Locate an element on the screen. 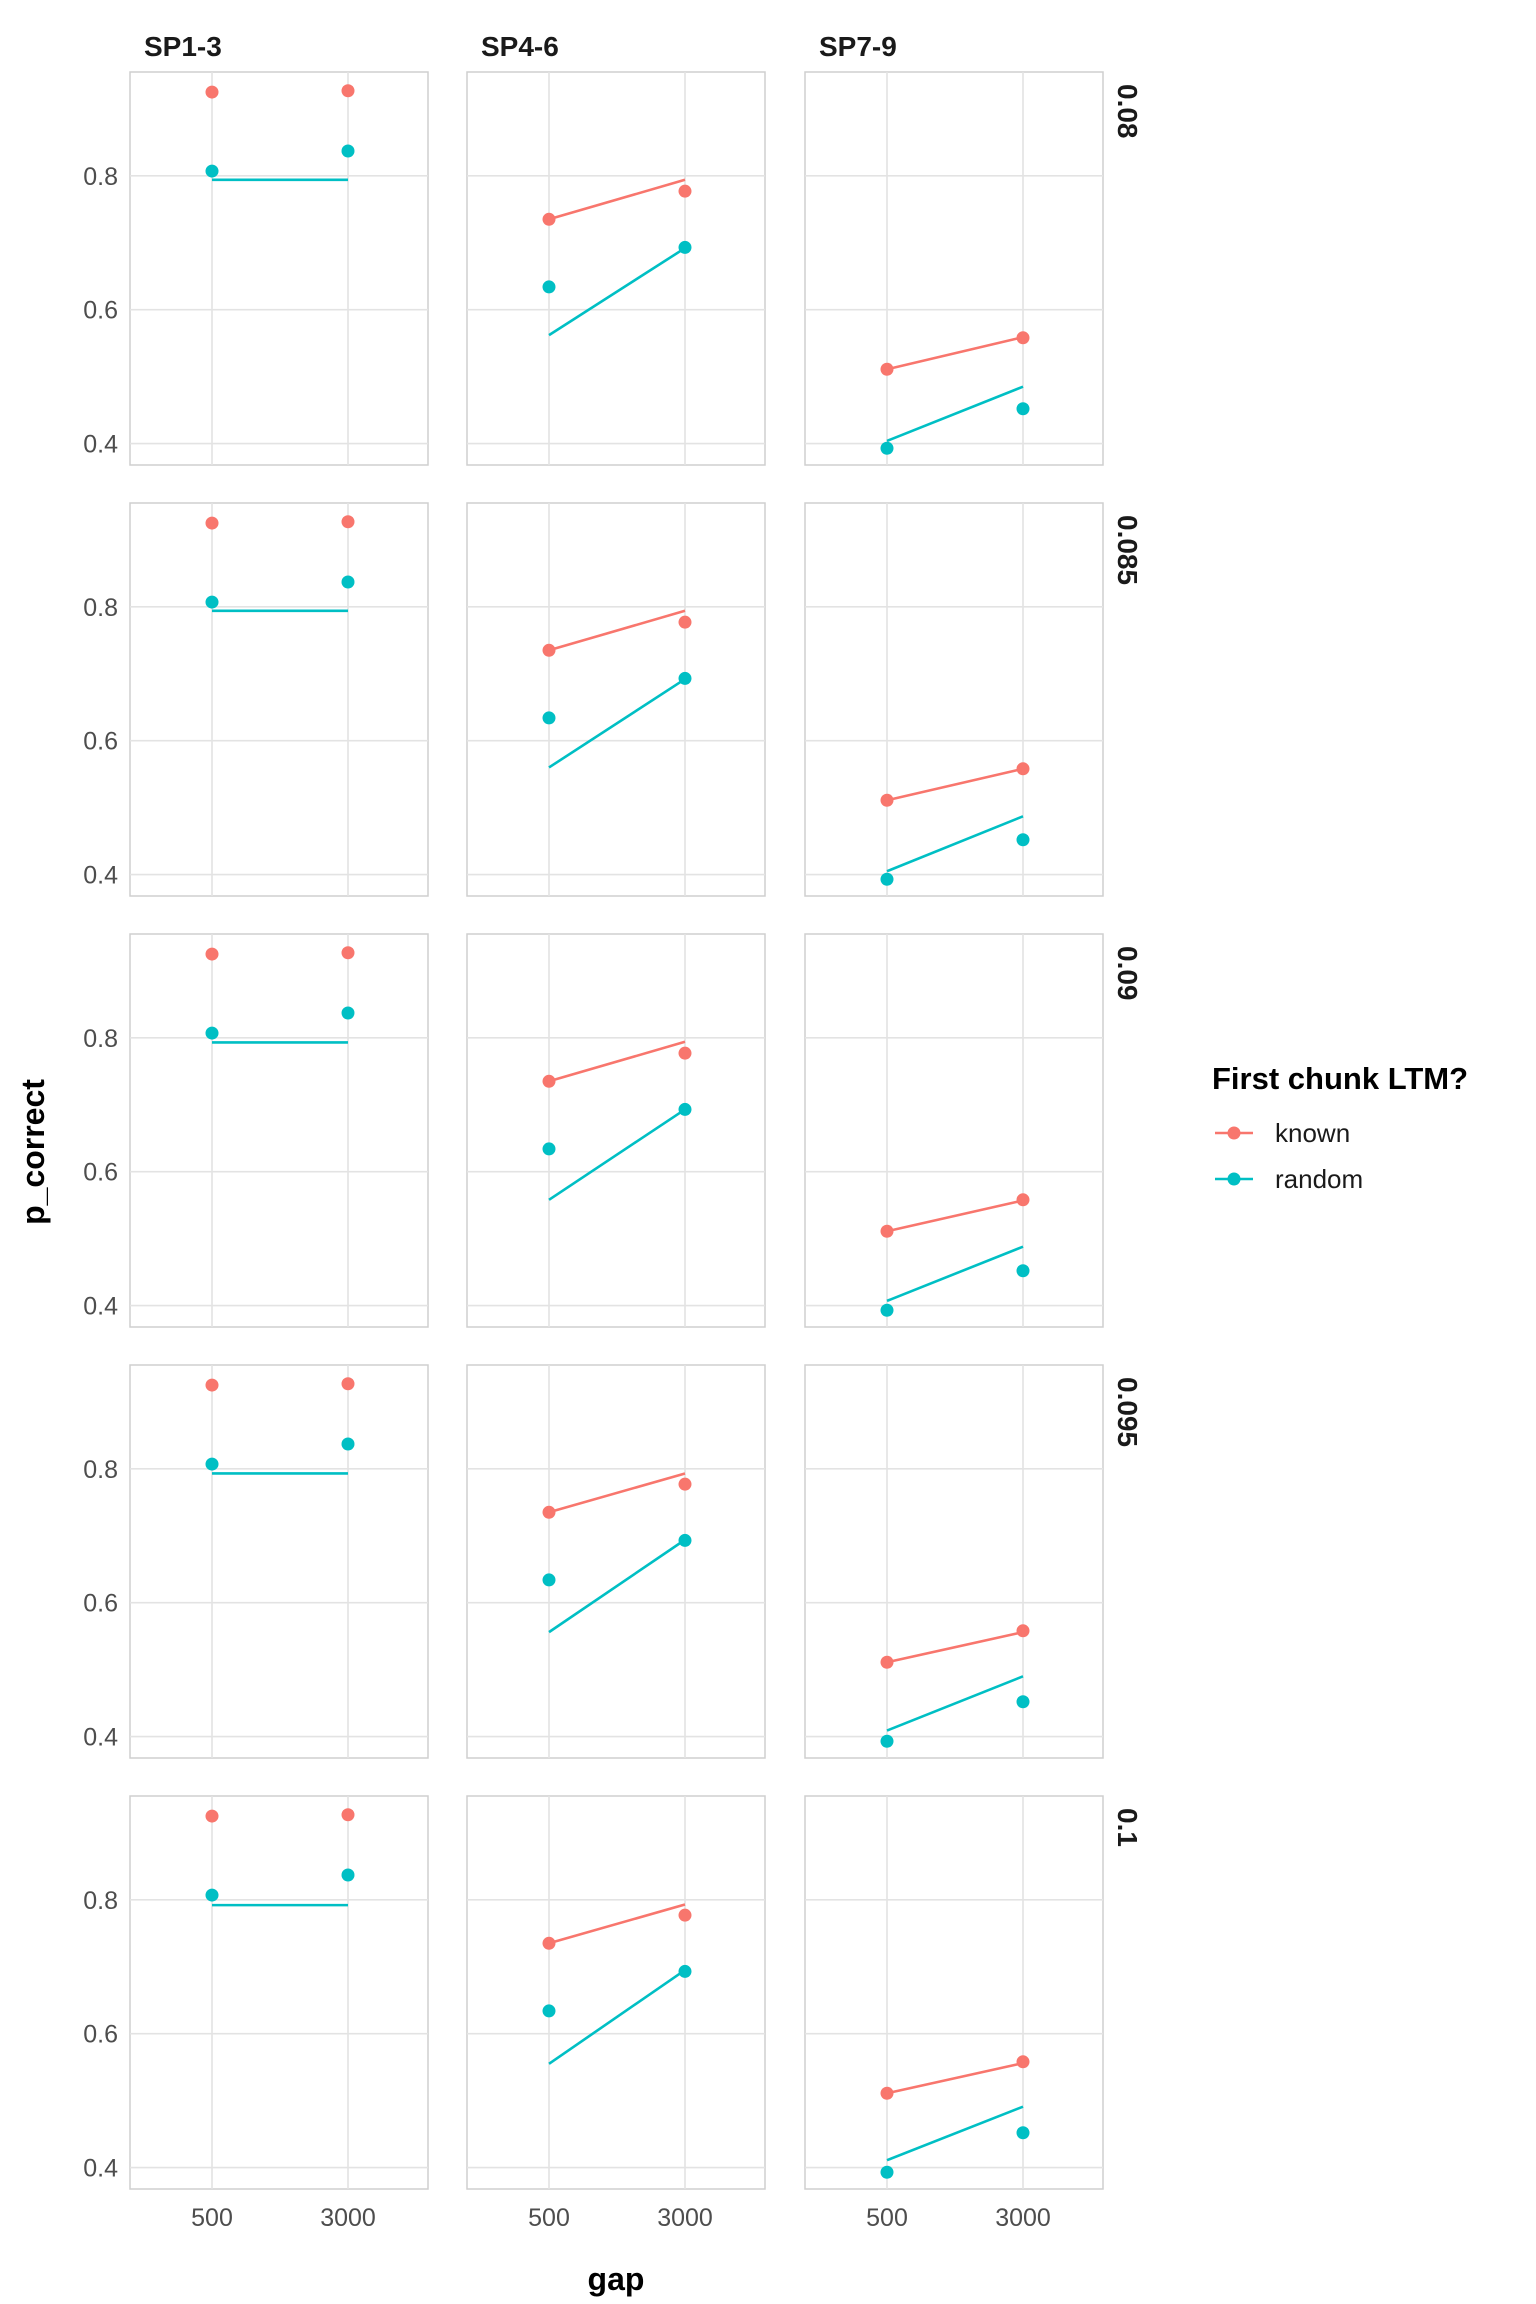 This screenshot has height=2304, width=1536. column-strip-label: SP4-6 is located at coordinates (520, 46).